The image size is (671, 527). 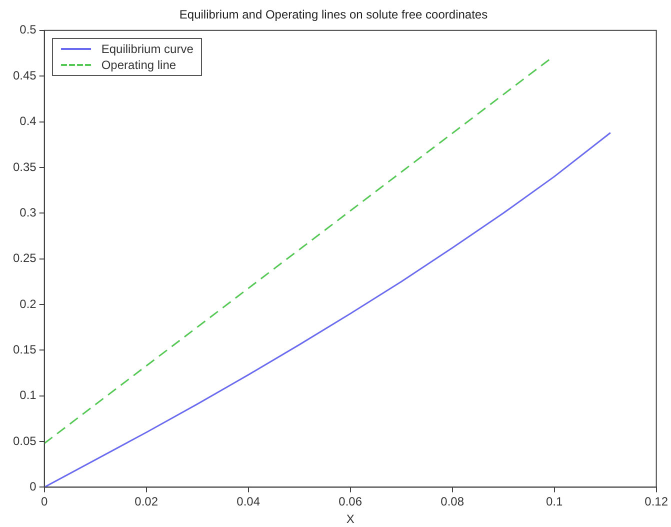 I want to click on x-tick-label: 0.04, so click(x=248, y=501).